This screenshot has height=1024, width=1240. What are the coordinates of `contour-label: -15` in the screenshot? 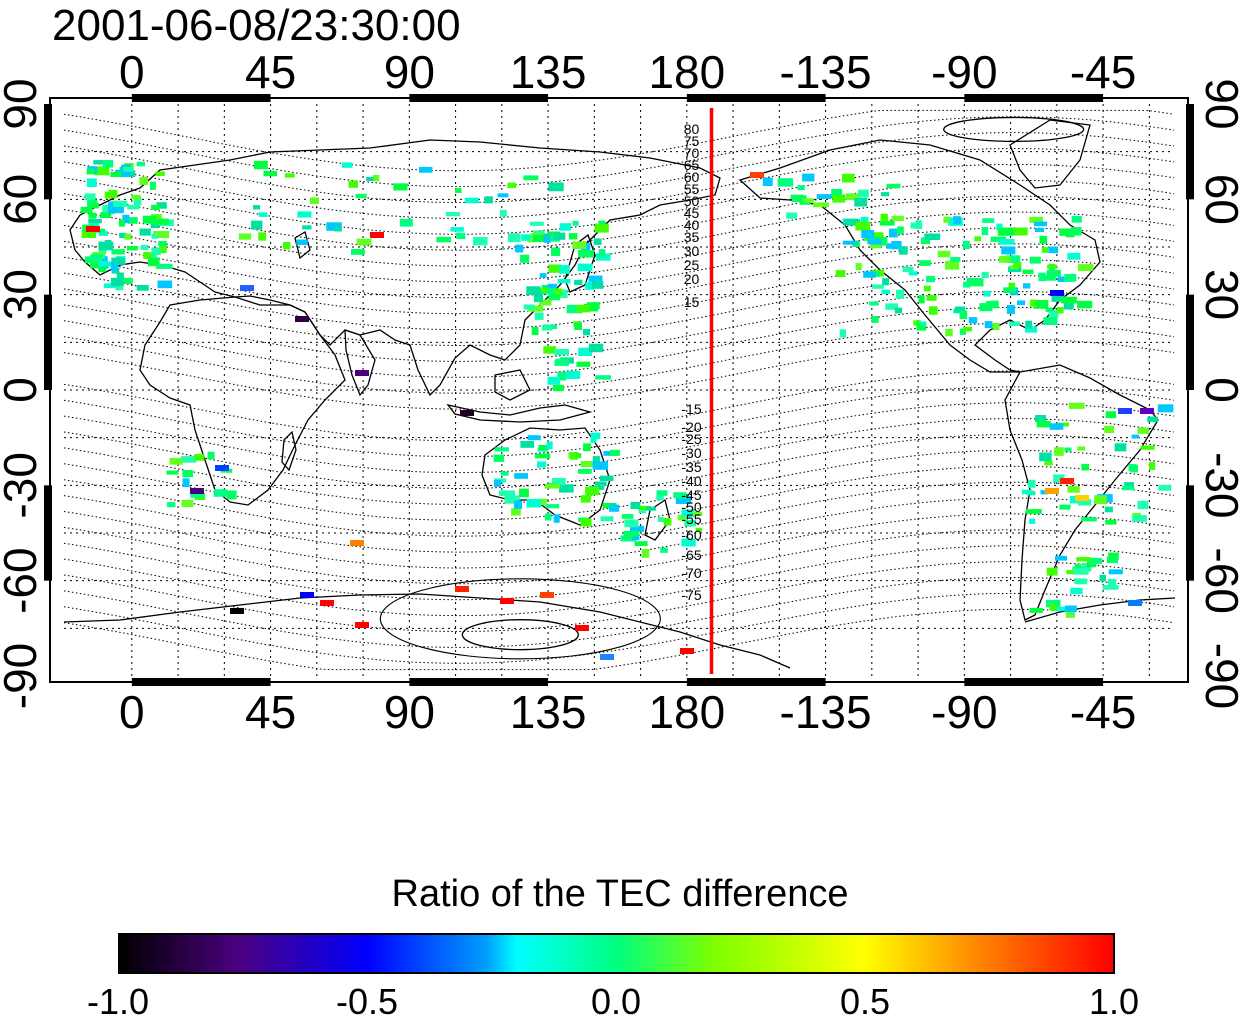 It's located at (691, 409).